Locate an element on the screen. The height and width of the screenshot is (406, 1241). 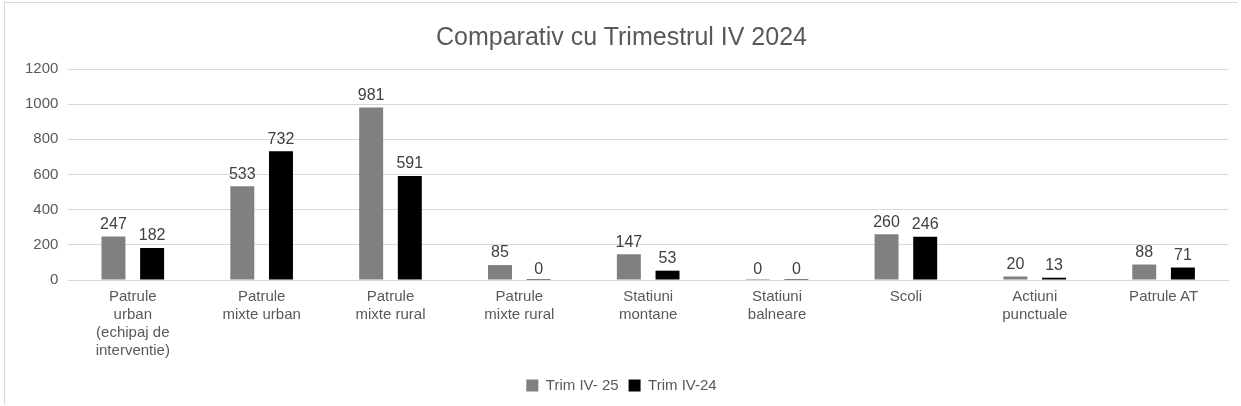
data-label: 147 is located at coordinates (629, 241).